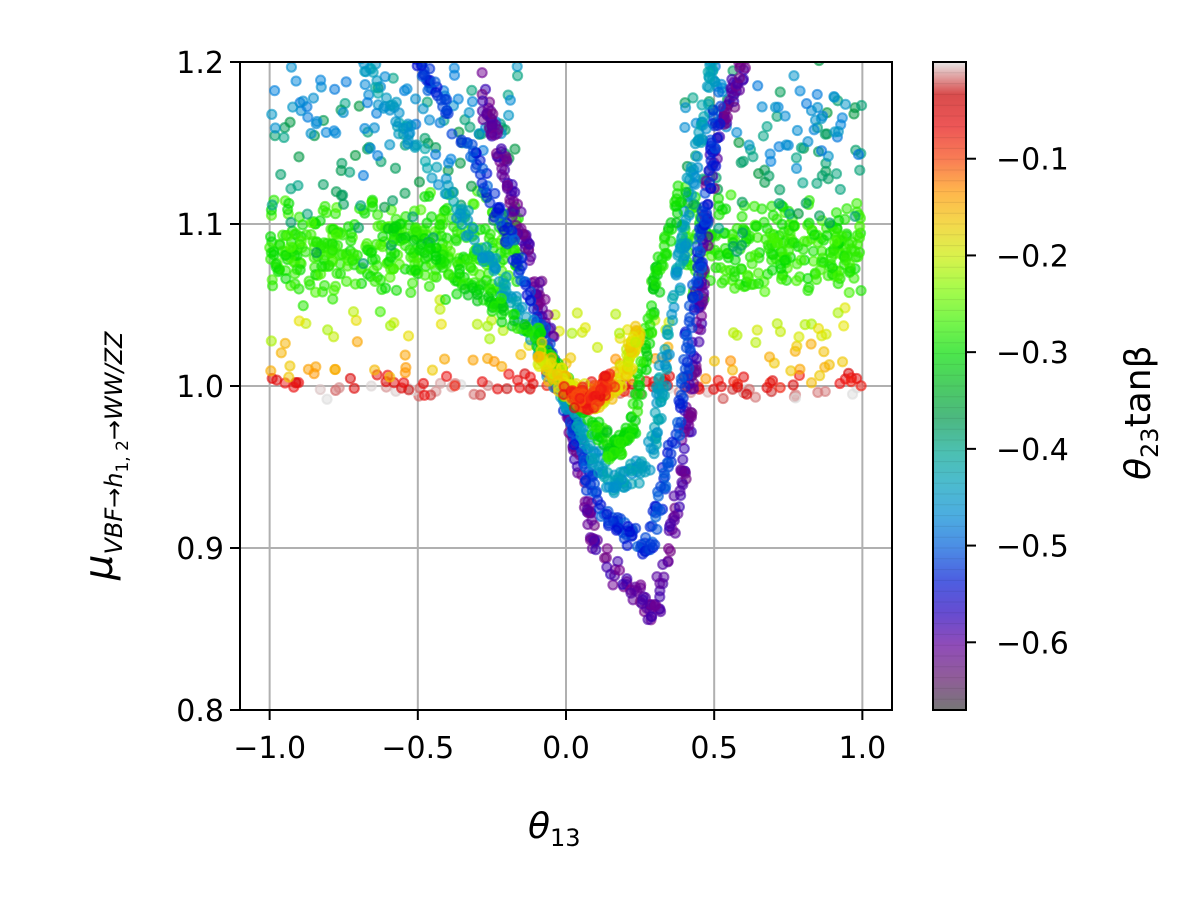 This screenshot has width=1200, height=900. What do you see at coordinates (208, 387) in the screenshot?
I see `y-axis-ticks: 0.8 0.9 1.0 1.1 1.2` at bounding box center [208, 387].